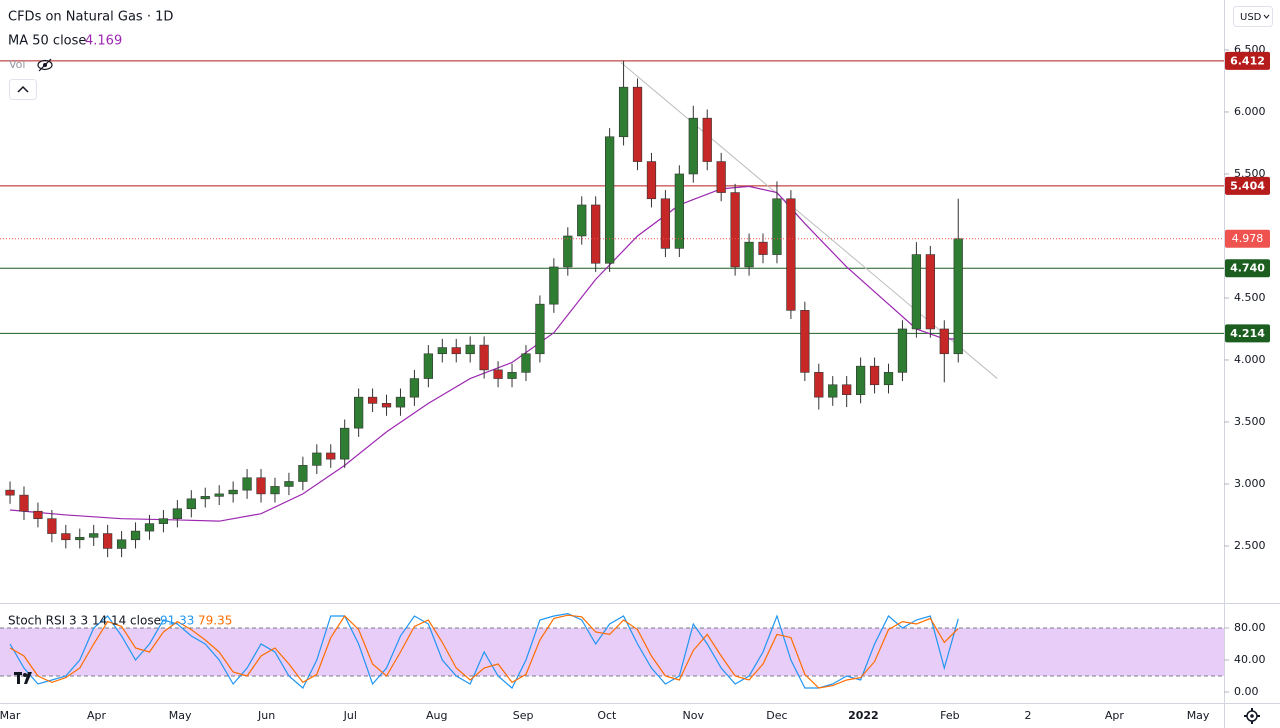 The height and width of the screenshot is (728, 1280). Describe the element at coordinates (1027, 715) in the screenshot. I see `x-tick-label: 2` at that location.